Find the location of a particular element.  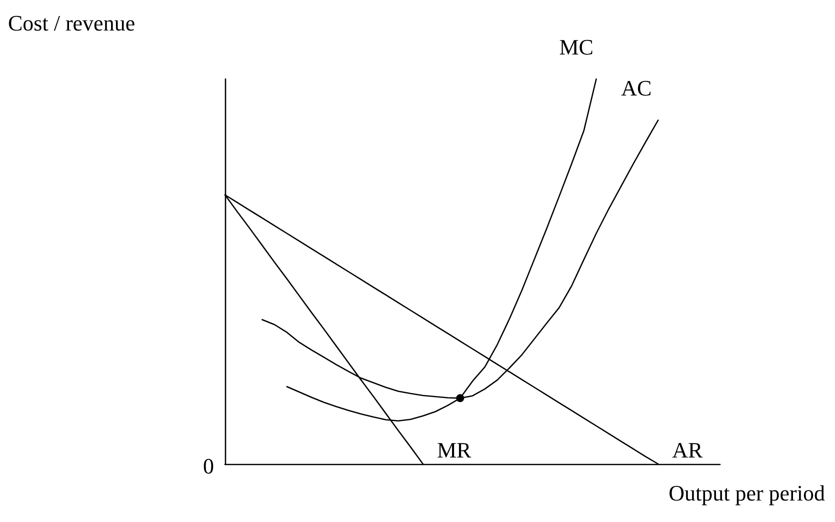

x-axis-title: Output per period is located at coordinates (746, 493).